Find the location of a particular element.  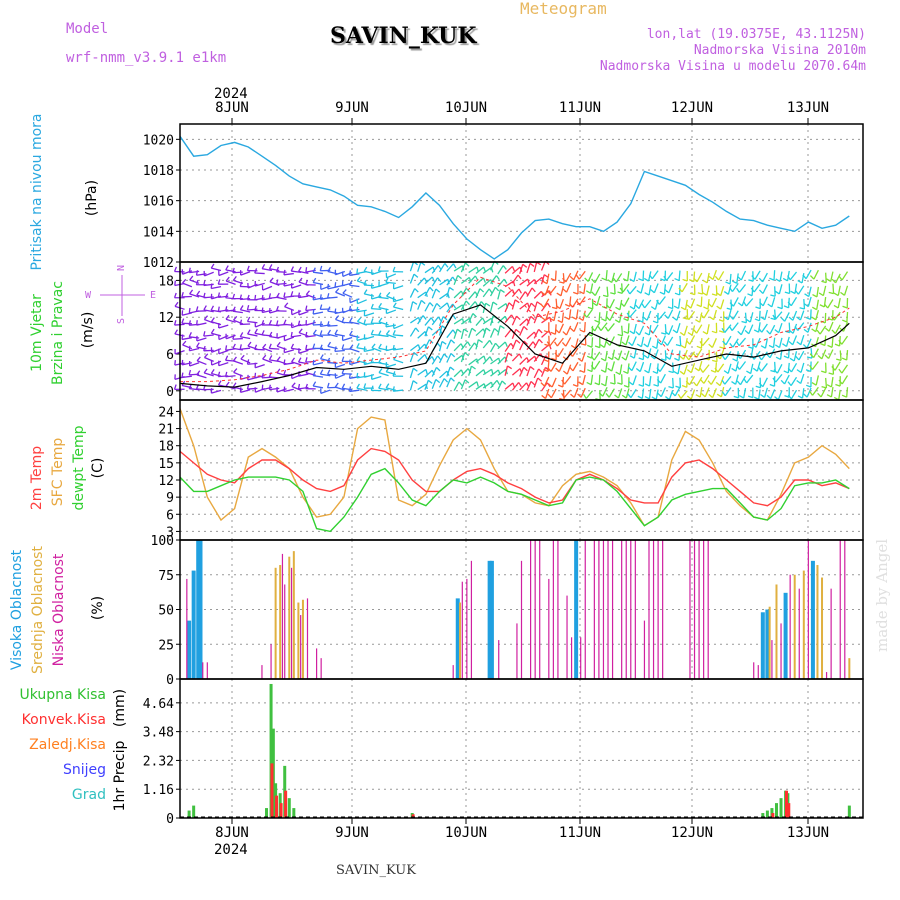

compass-west: W is located at coordinates (88, 295).